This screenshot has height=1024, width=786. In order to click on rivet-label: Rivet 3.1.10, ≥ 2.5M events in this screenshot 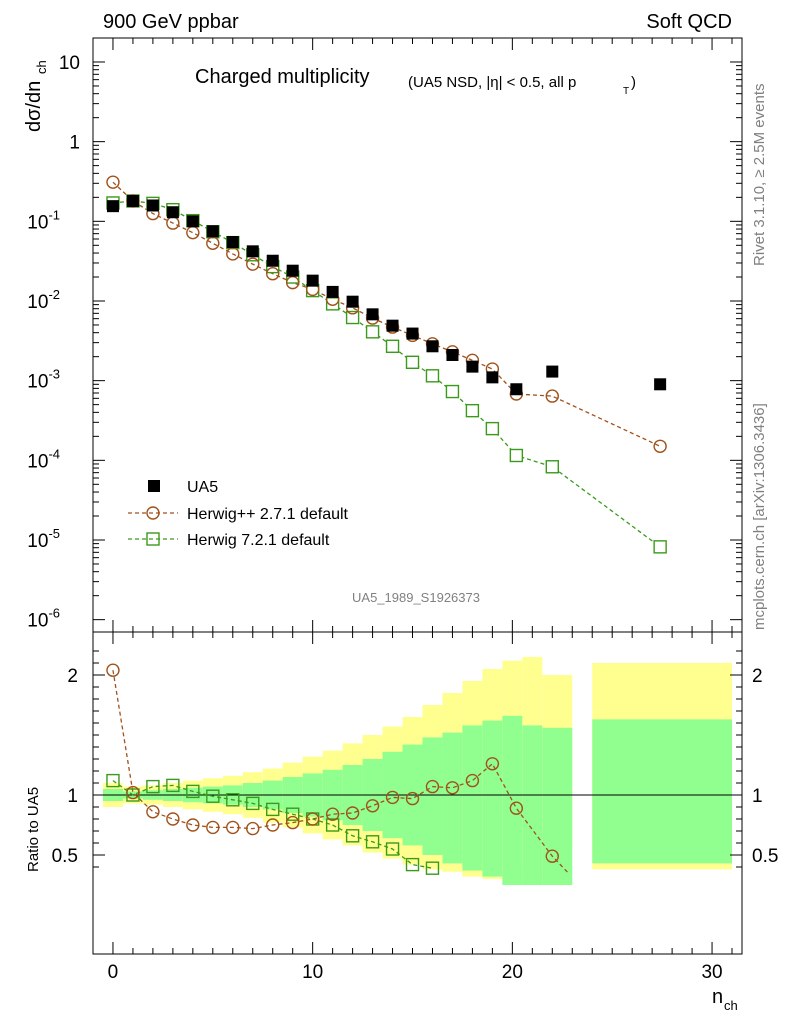, I will do `click(759, 175)`.